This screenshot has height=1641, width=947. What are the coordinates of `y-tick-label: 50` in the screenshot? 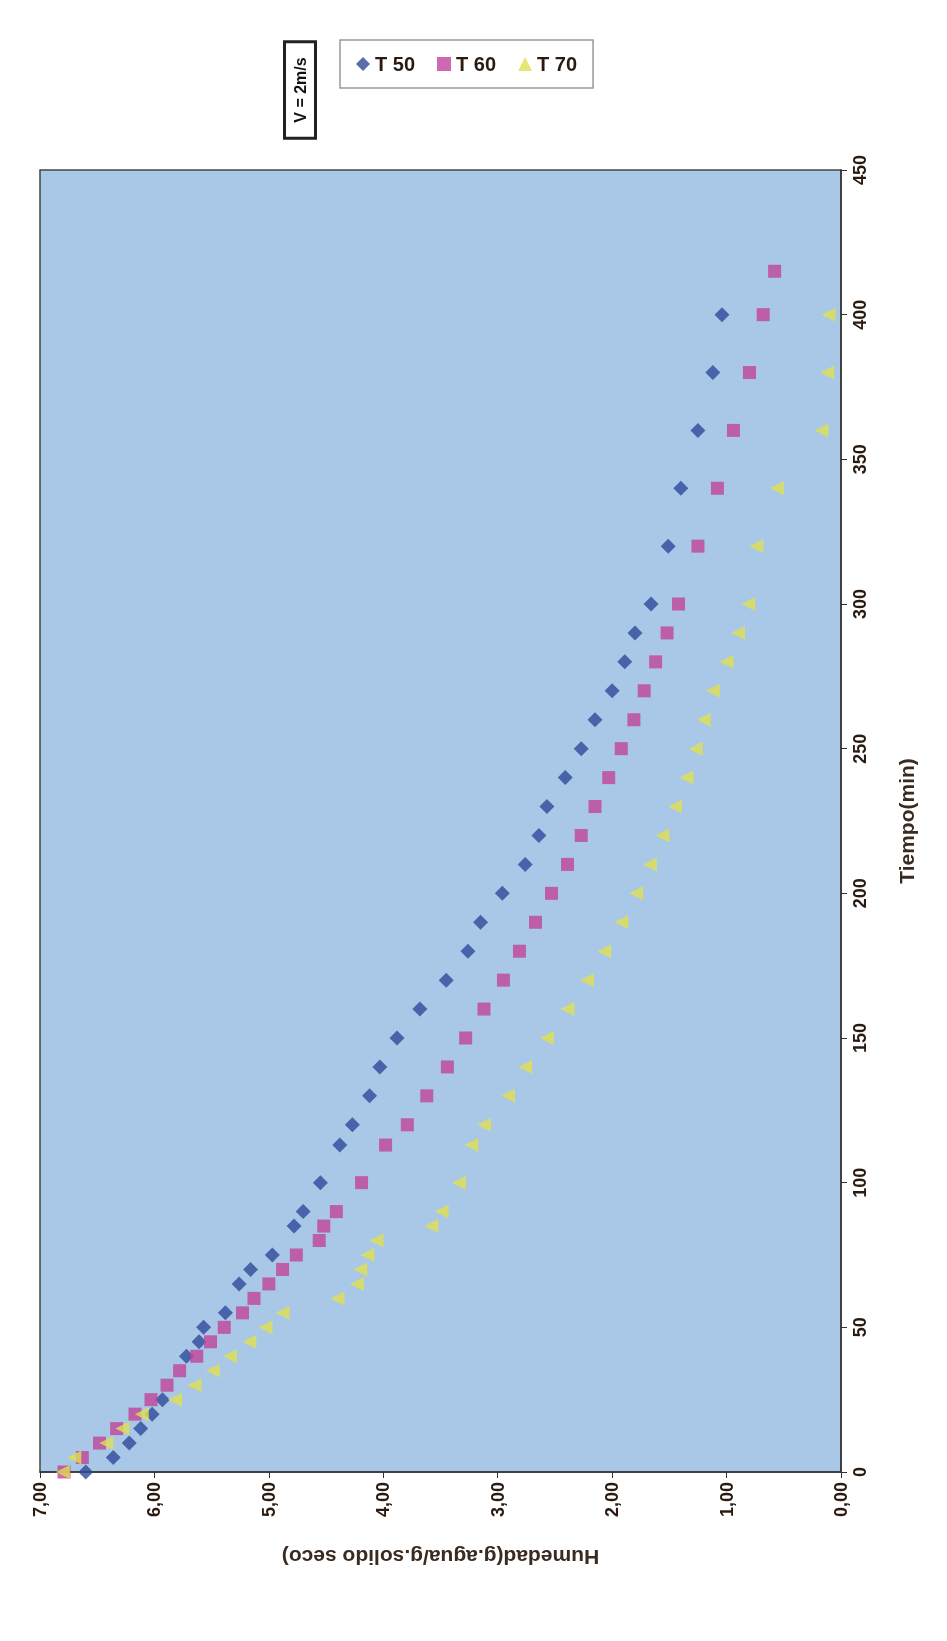 It's located at (860, 1327).